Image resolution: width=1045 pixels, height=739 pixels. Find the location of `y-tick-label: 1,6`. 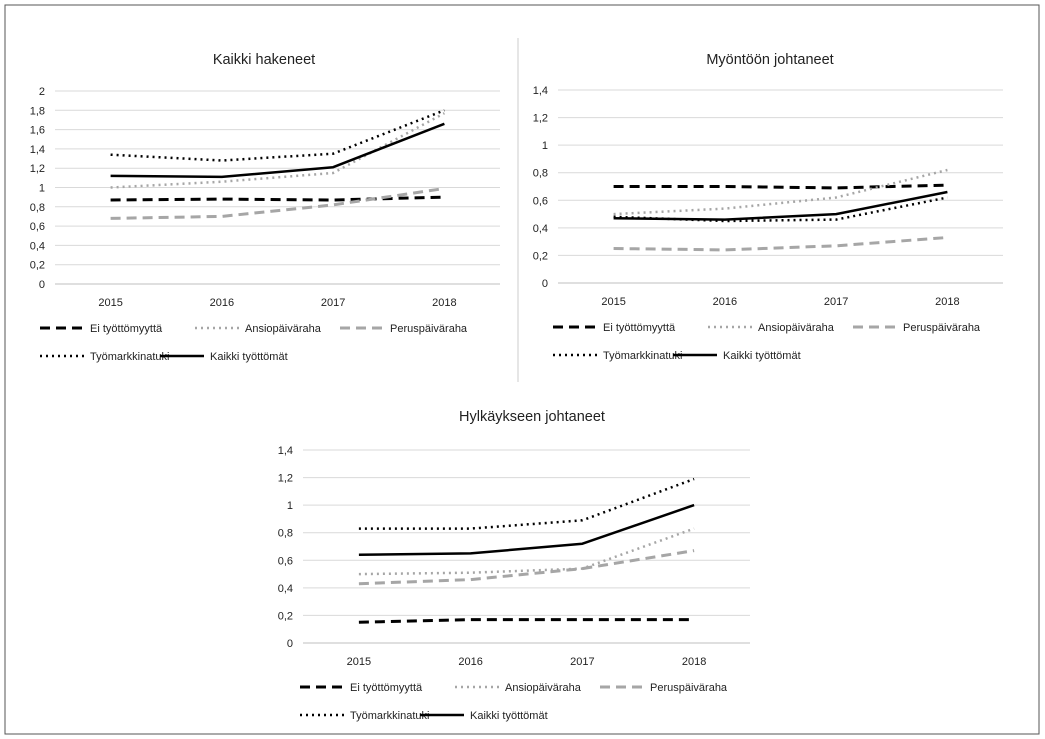

y-tick-label: 1,6 is located at coordinates (37, 131).